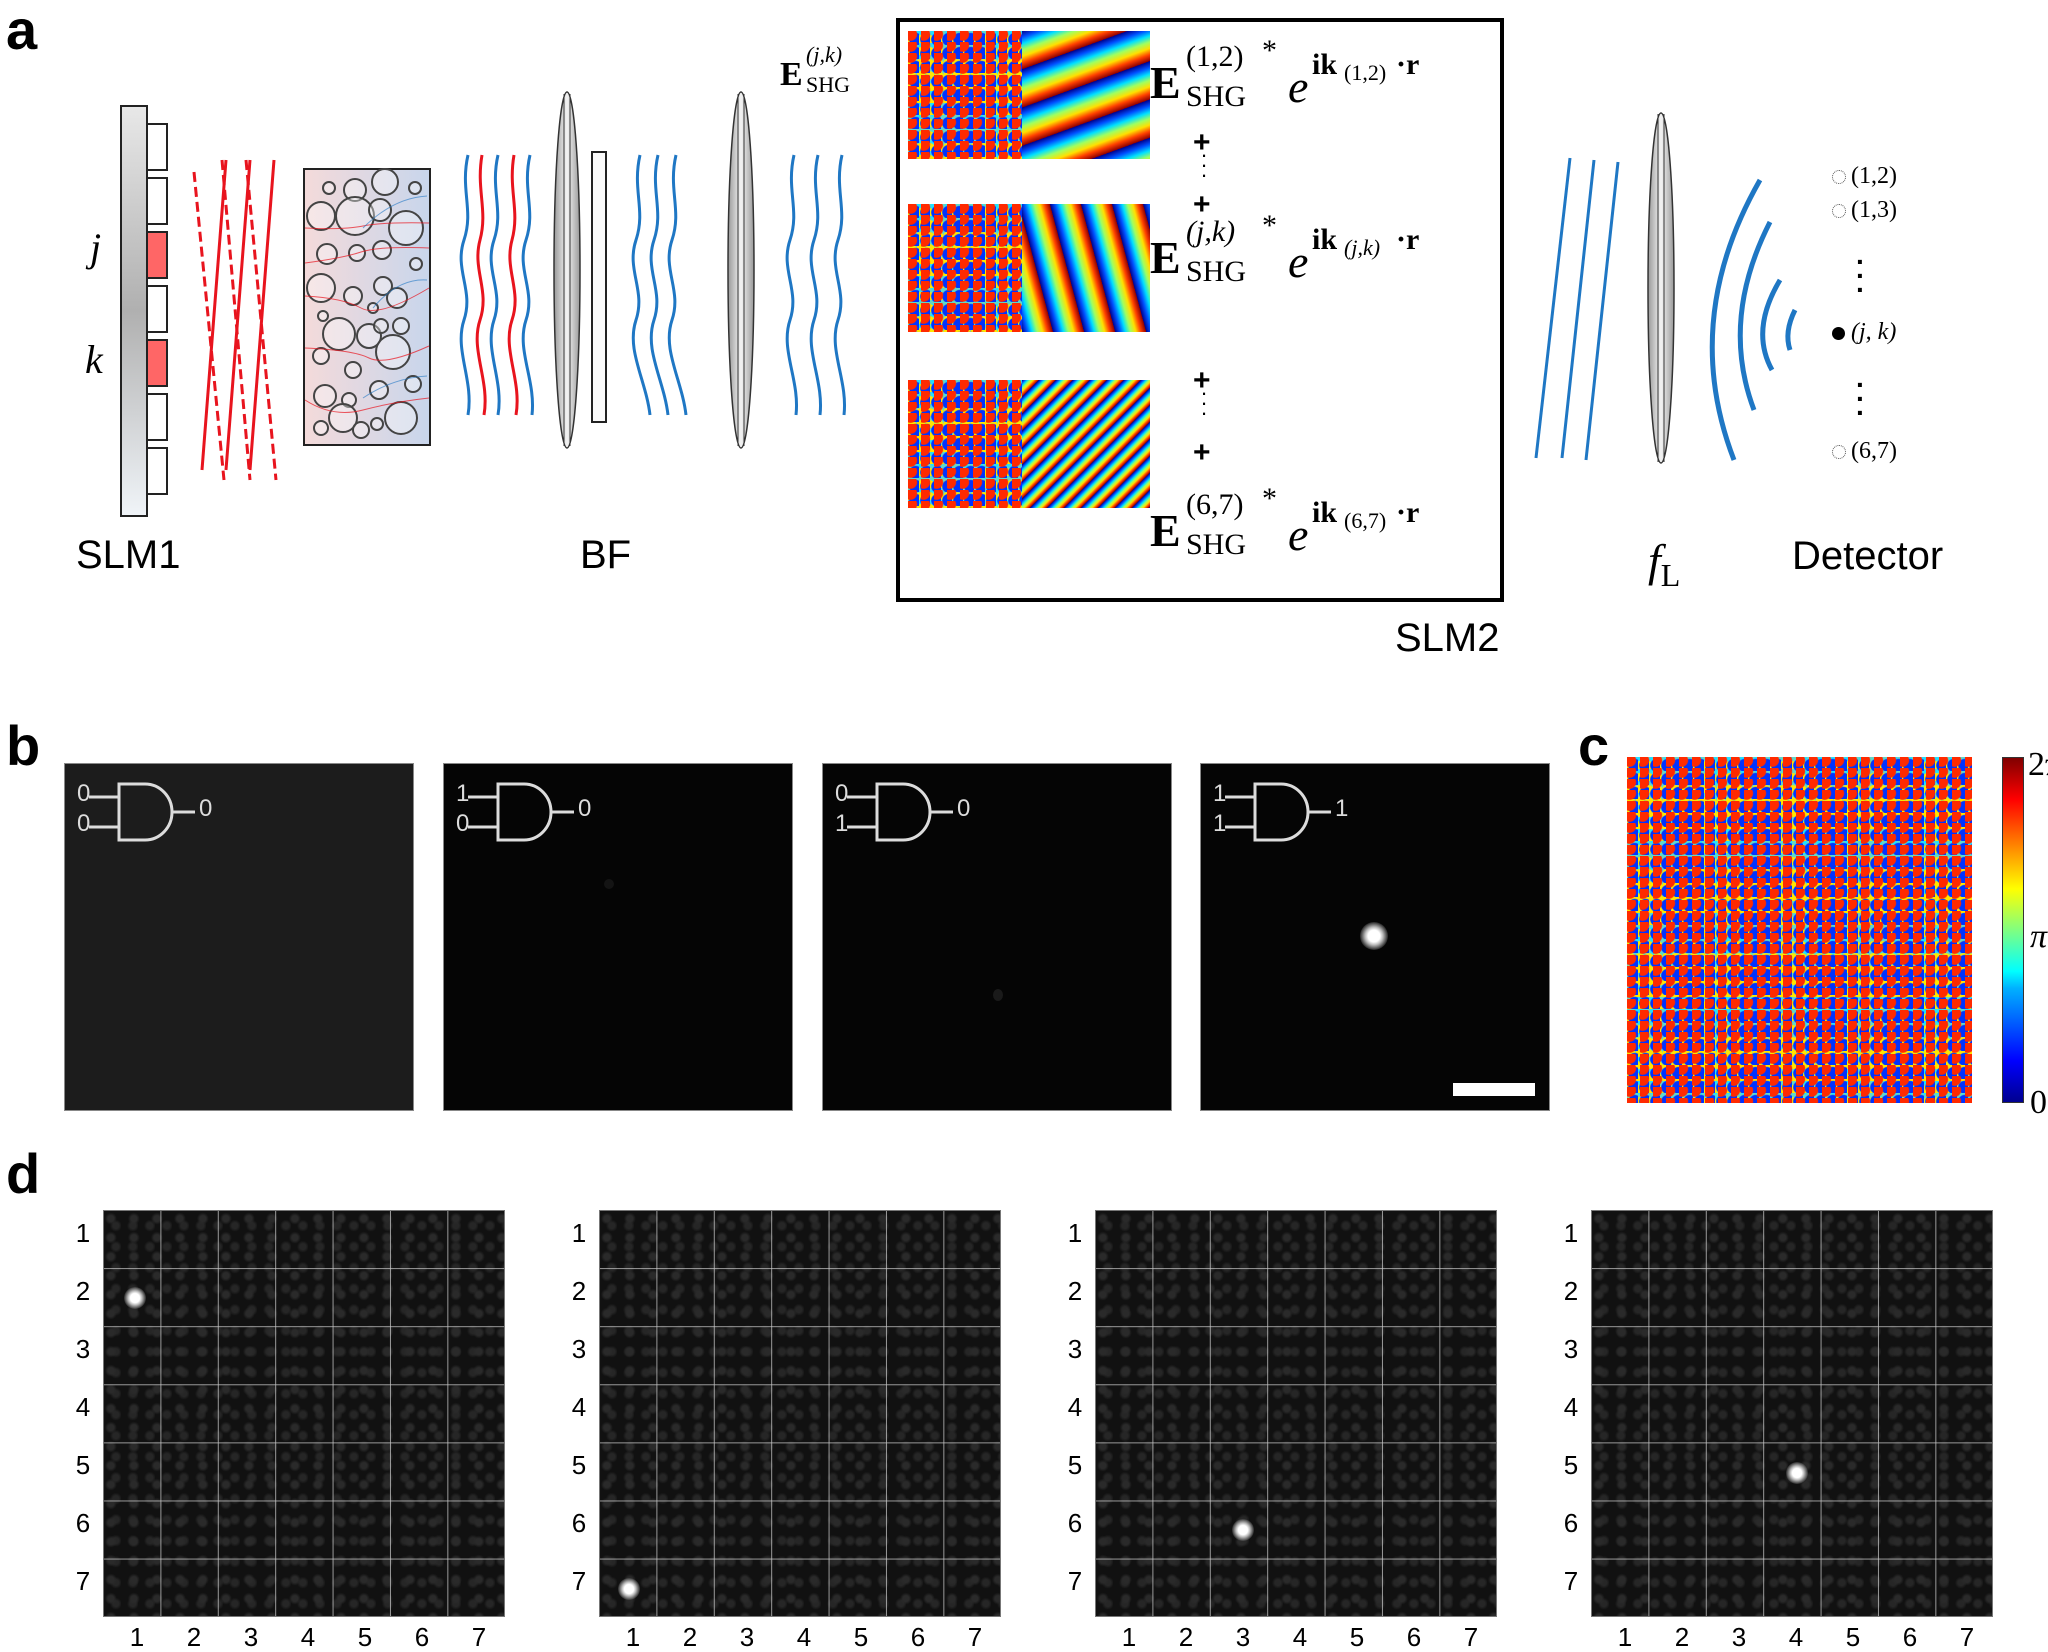  What do you see at coordinates (83, 1349) in the screenshot?
I see `row-tick: 3` at bounding box center [83, 1349].